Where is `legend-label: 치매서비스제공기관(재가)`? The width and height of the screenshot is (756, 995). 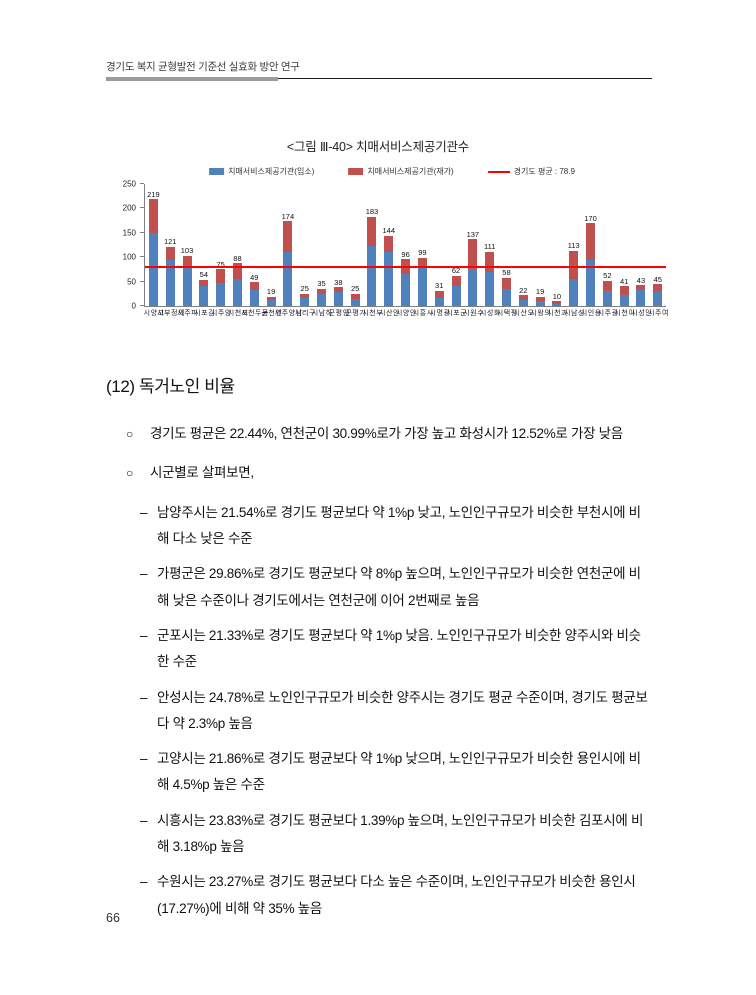 legend-label: 치매서비스제공기관(재가) is located at coordinates (410, 171).